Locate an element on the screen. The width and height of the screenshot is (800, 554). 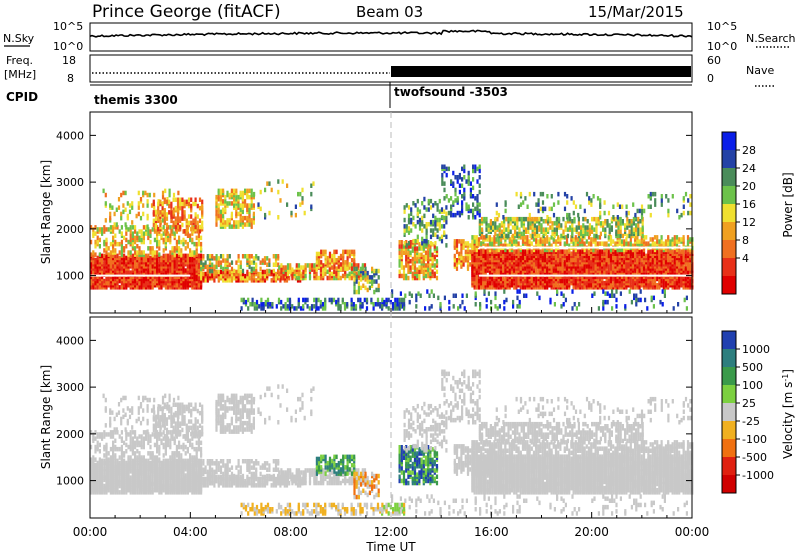
nave-tick-high: 60 is located at coordinates (714, 60).